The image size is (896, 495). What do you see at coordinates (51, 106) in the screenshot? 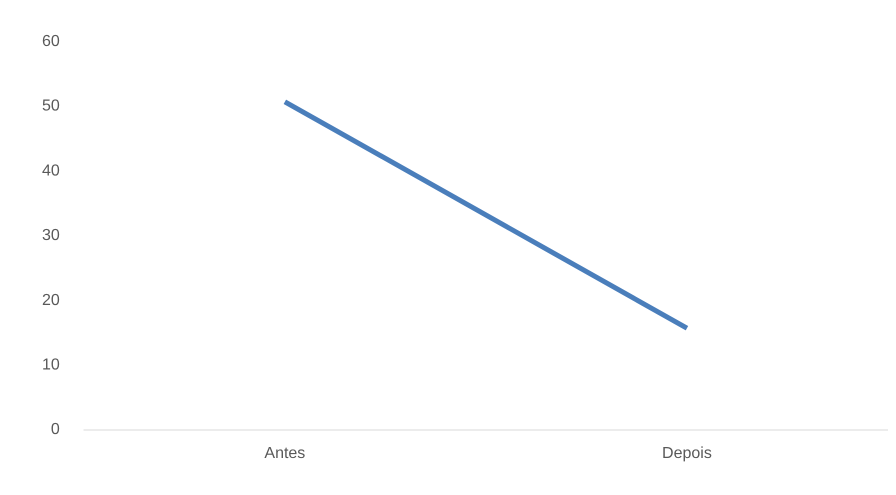
I see `y-tick-label: 50` at bounding box center [51, 106].